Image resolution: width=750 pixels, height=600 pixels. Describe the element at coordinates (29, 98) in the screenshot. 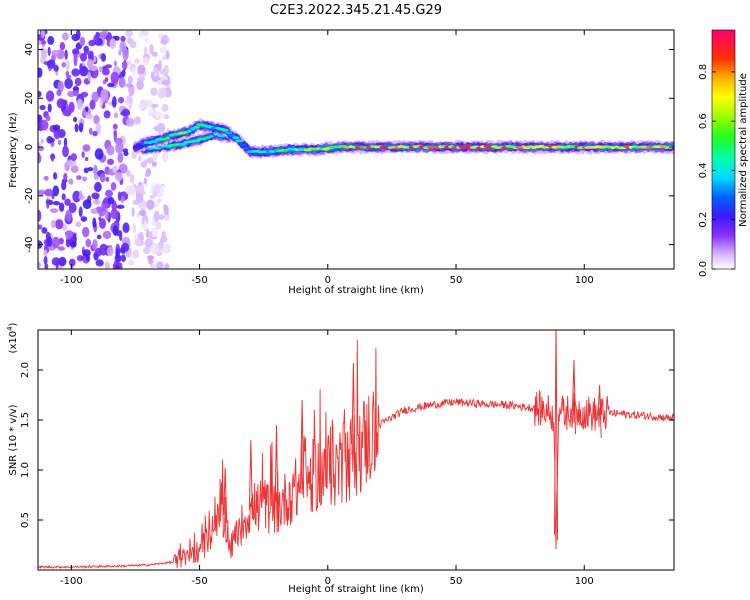

I see `y-tick-label: 20` at that location.